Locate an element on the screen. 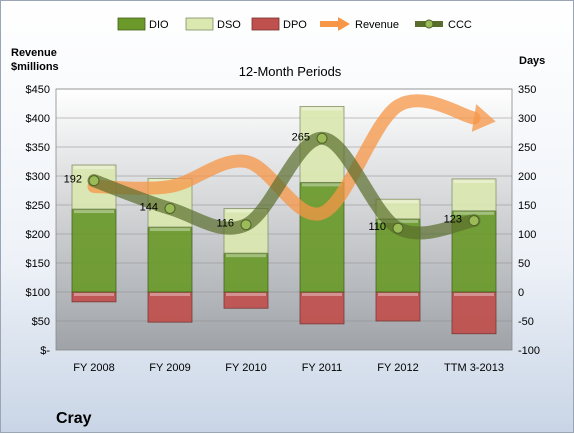 The image size is (574, 434). right-tick-label: -100 is located at coordinates (529, 351).